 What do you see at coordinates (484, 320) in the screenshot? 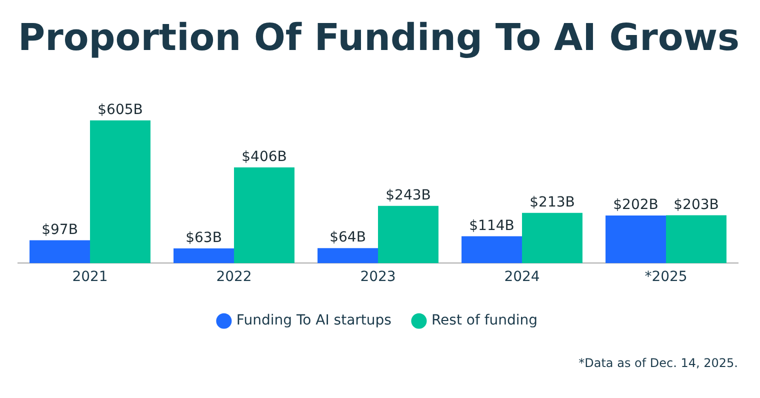
I see `legend-label: Rest of funding` at bounding box center [484, 320].